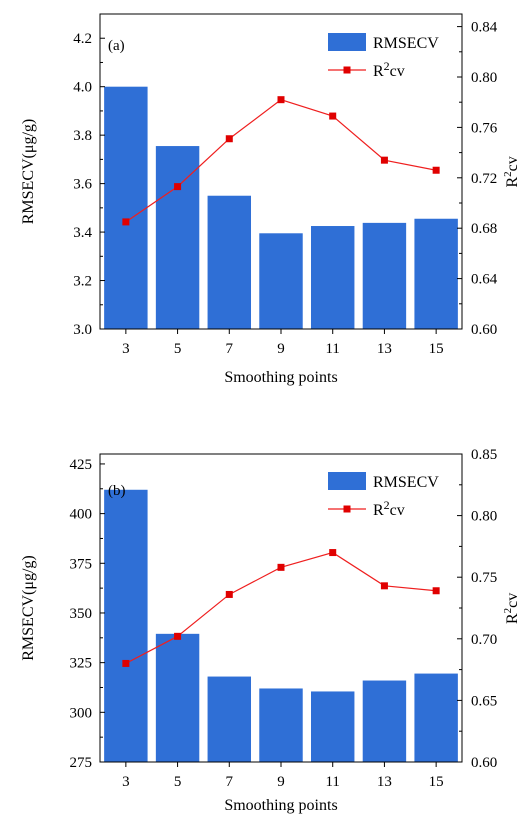 The width and height of the screenshot is (526, 818). Describe the element at coordinates (81, 713) in the screenshot. I see `y-tick-label: 300` at that location.